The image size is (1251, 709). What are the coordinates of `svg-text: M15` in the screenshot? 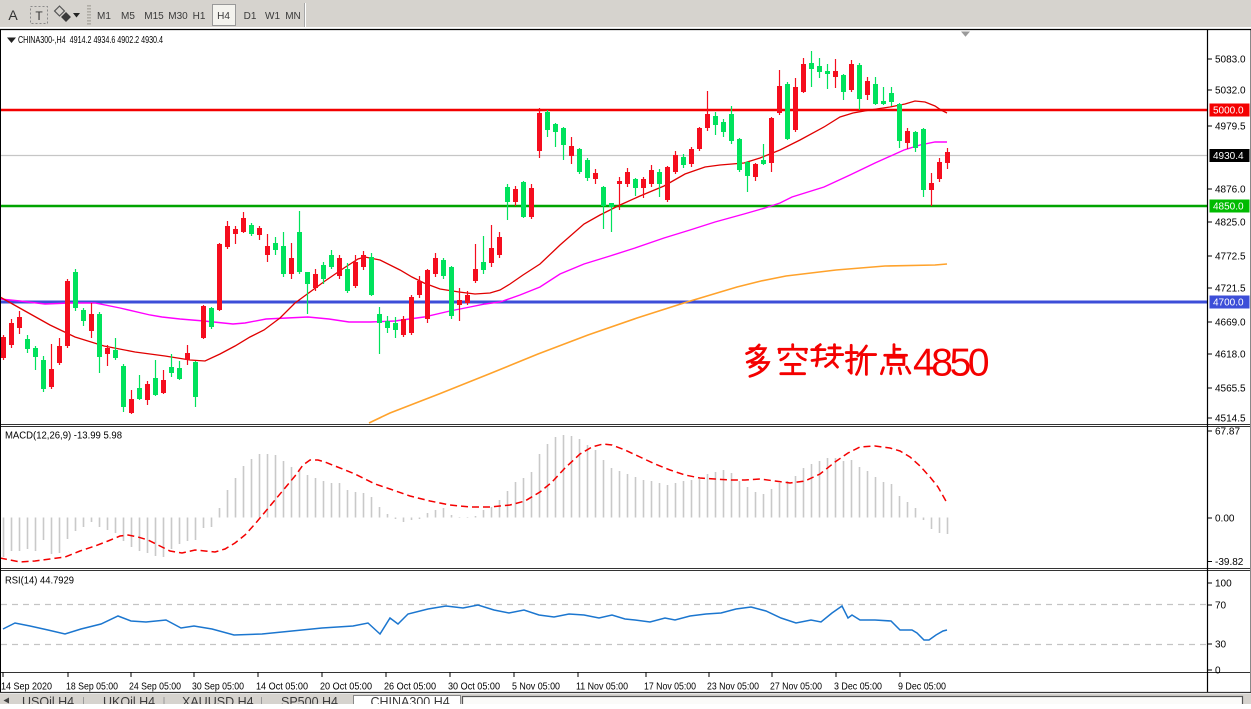 It's located at (154, 16).